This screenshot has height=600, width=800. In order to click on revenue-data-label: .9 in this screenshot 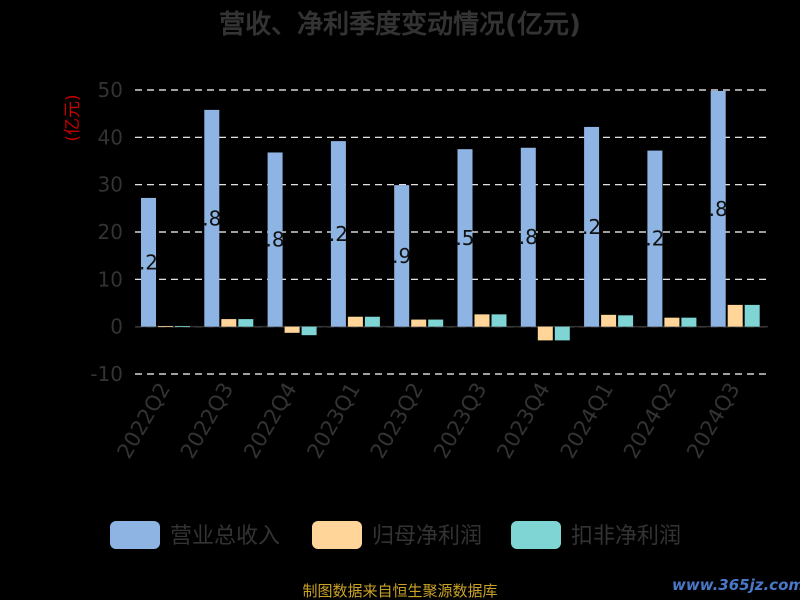, I will do `click(401, 256)`.